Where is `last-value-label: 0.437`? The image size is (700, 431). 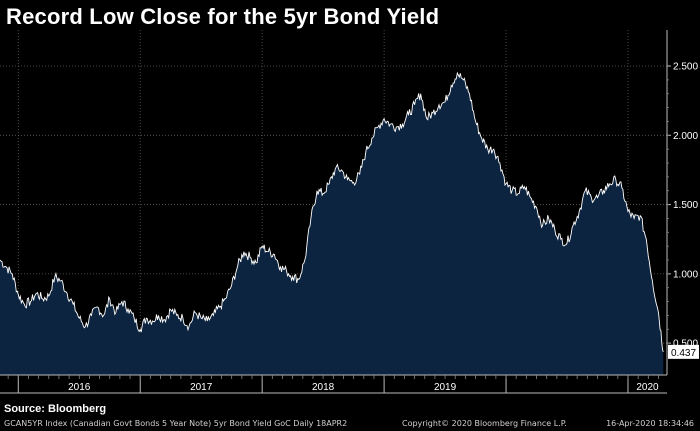
last-value-label: 0.437 is located at coordinates (683, 353).